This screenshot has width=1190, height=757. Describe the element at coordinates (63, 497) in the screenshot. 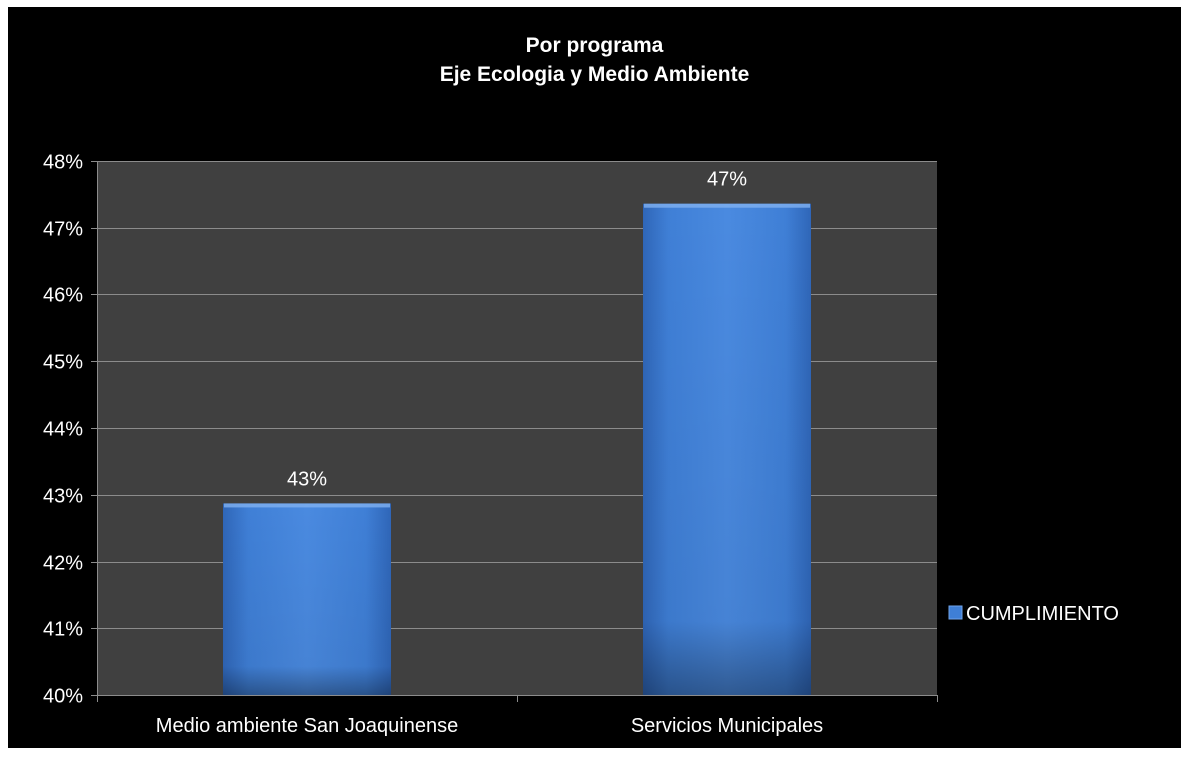

I see `y-tick-label: 43%` at that location.